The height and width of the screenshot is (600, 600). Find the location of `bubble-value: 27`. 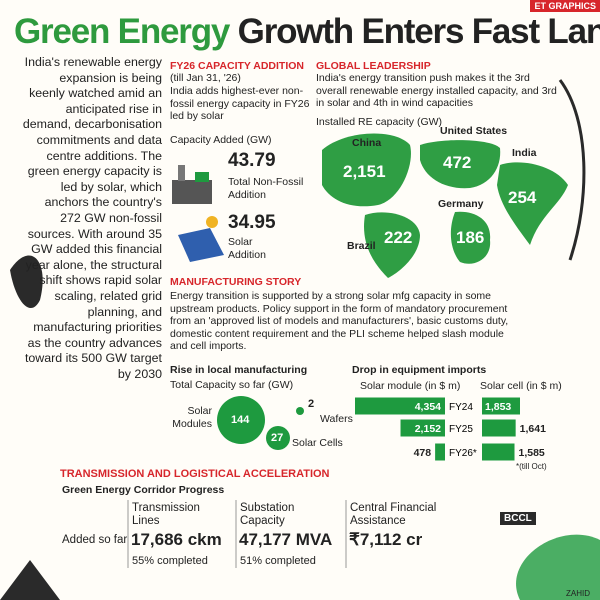

bubble-value: 27 is located at coordinates (277, 438).